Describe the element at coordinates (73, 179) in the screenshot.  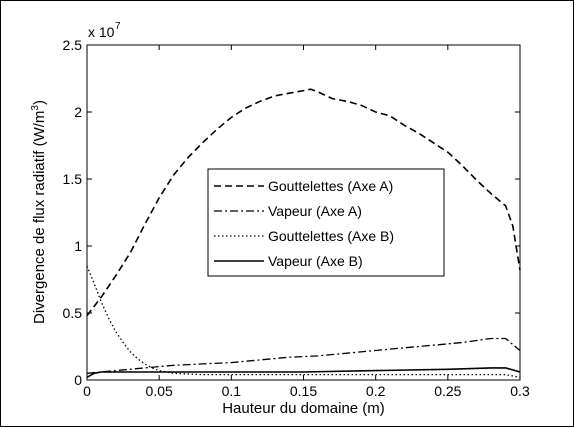
I see `y-tick-label: 1.5` at that location.